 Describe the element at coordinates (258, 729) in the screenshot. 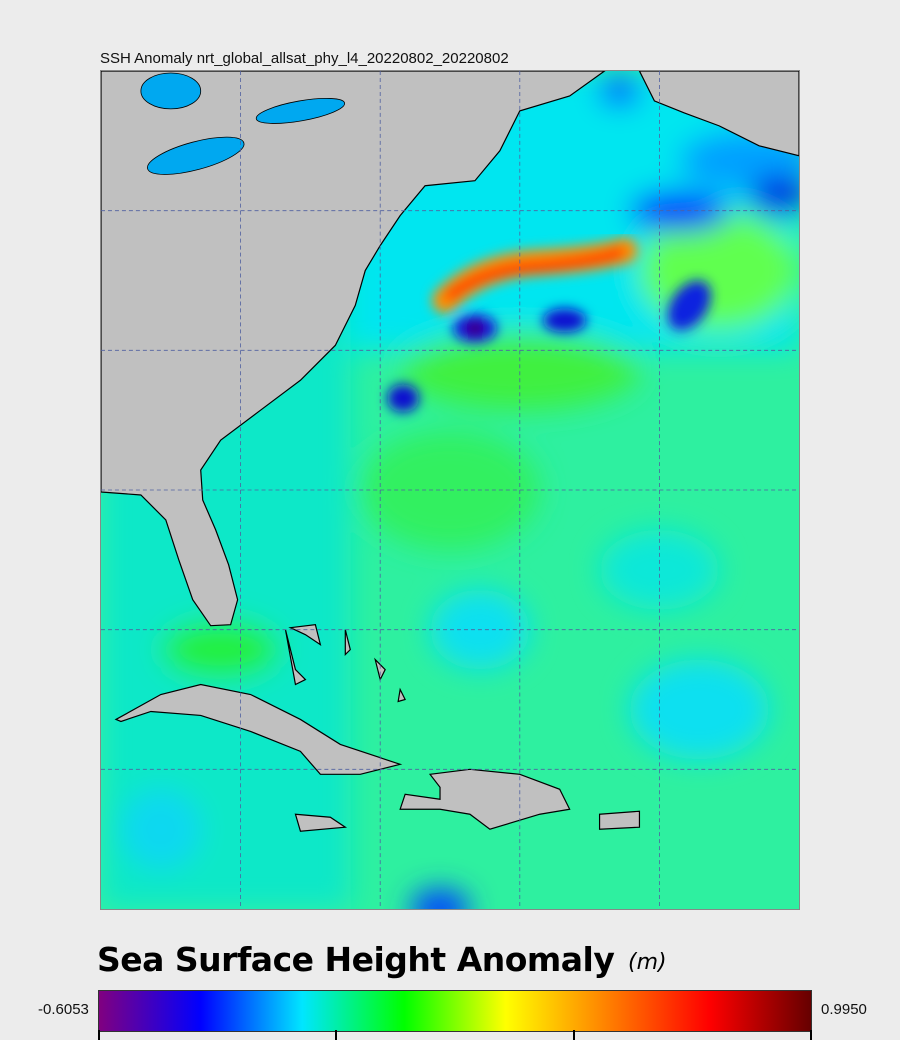

I see `cuba` at that location.